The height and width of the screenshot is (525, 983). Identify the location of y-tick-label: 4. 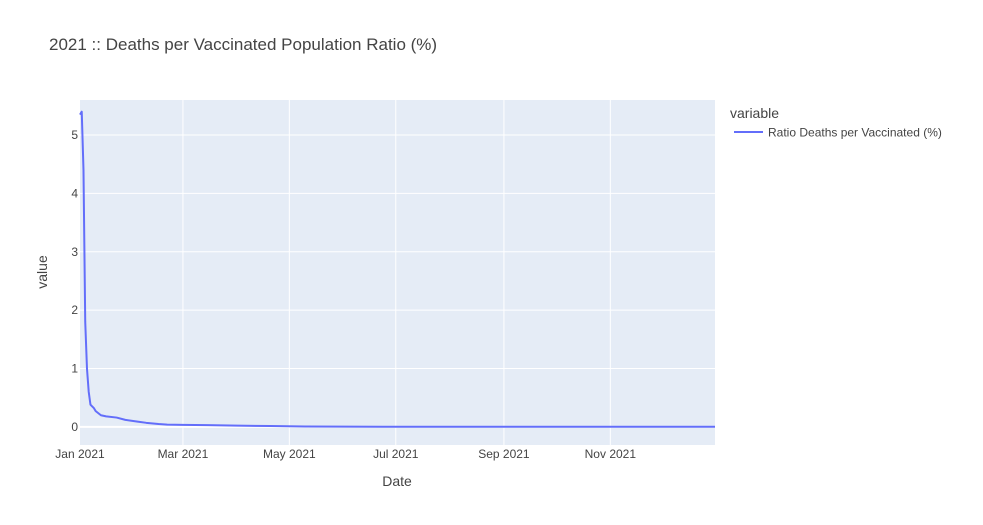
(74, 193).